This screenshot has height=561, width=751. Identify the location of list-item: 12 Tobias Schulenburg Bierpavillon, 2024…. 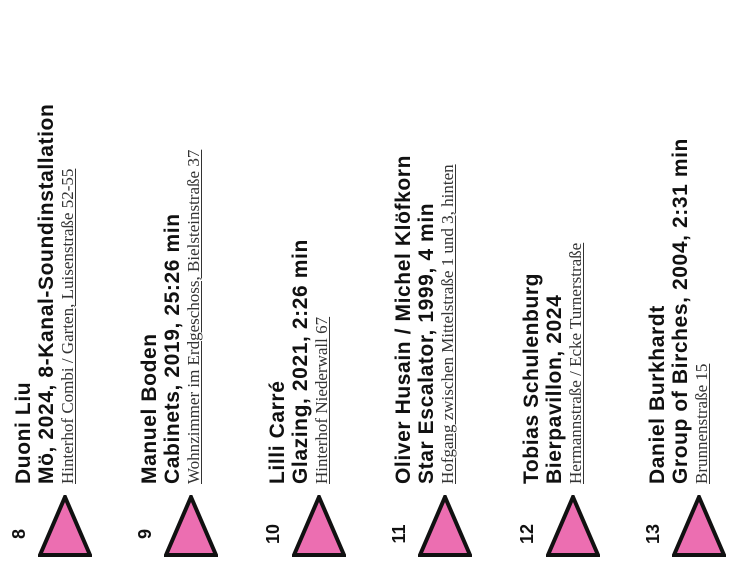
(571, 280).